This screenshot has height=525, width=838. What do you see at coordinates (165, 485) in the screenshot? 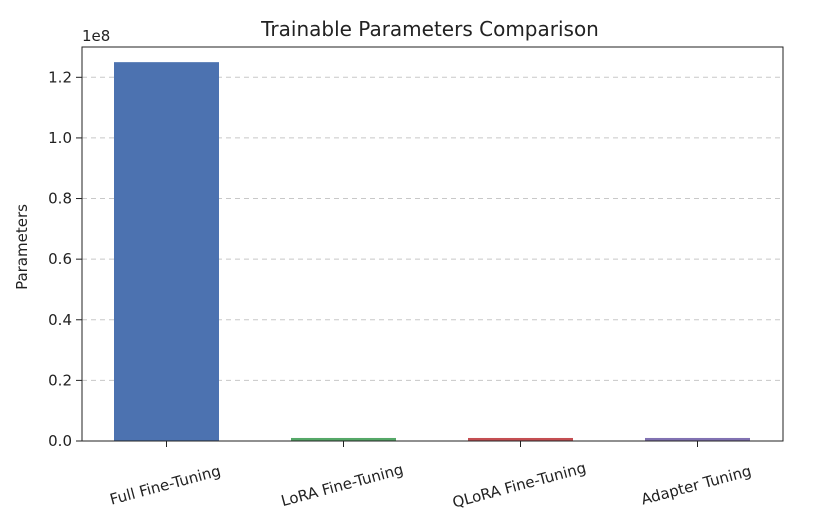
I see `x-tick-label: Full Fine-Tuning` at bounding box center [165, 485].